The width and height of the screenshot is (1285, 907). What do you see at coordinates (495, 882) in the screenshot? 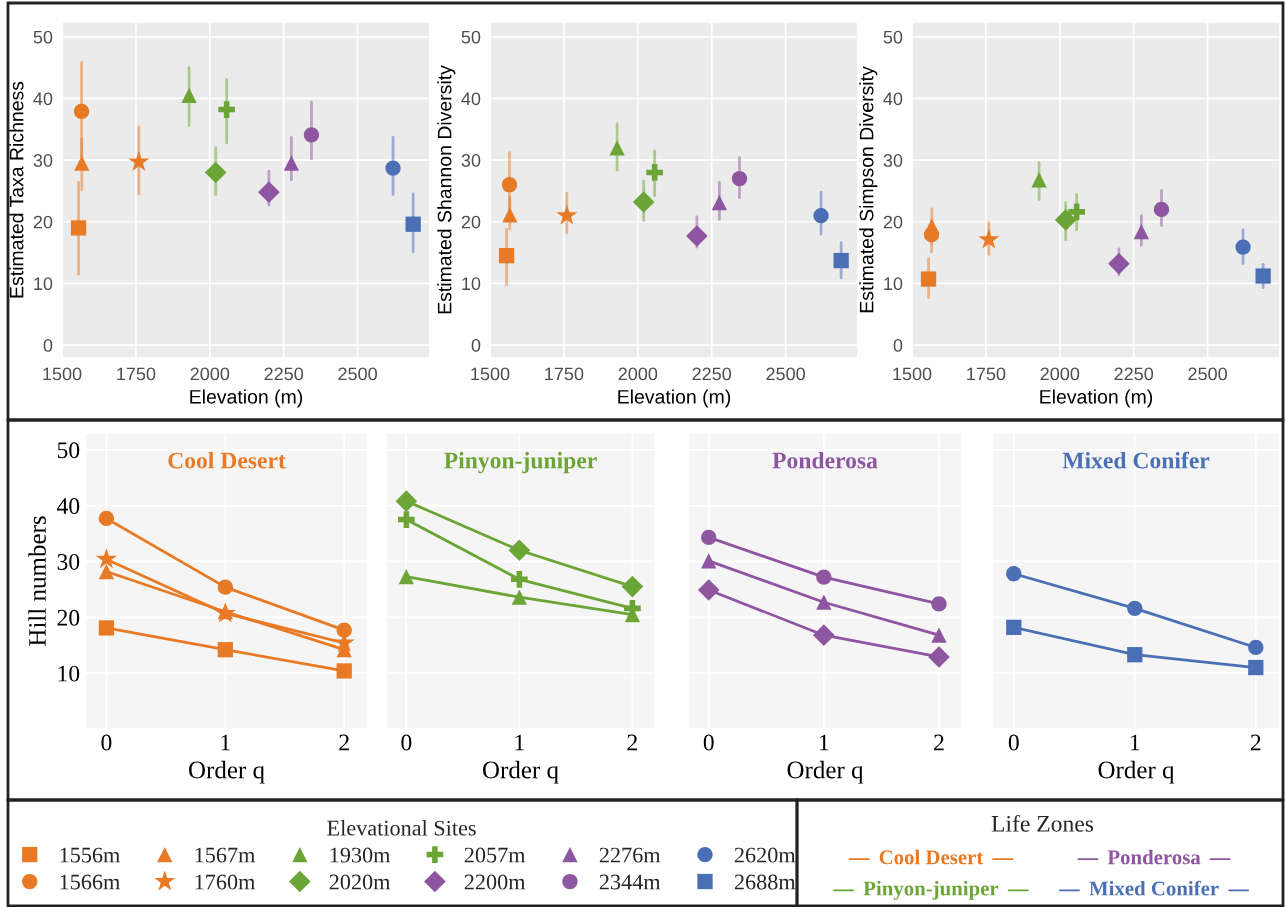
I see `legend-label: 2200m` at bounding box center [495, 882].